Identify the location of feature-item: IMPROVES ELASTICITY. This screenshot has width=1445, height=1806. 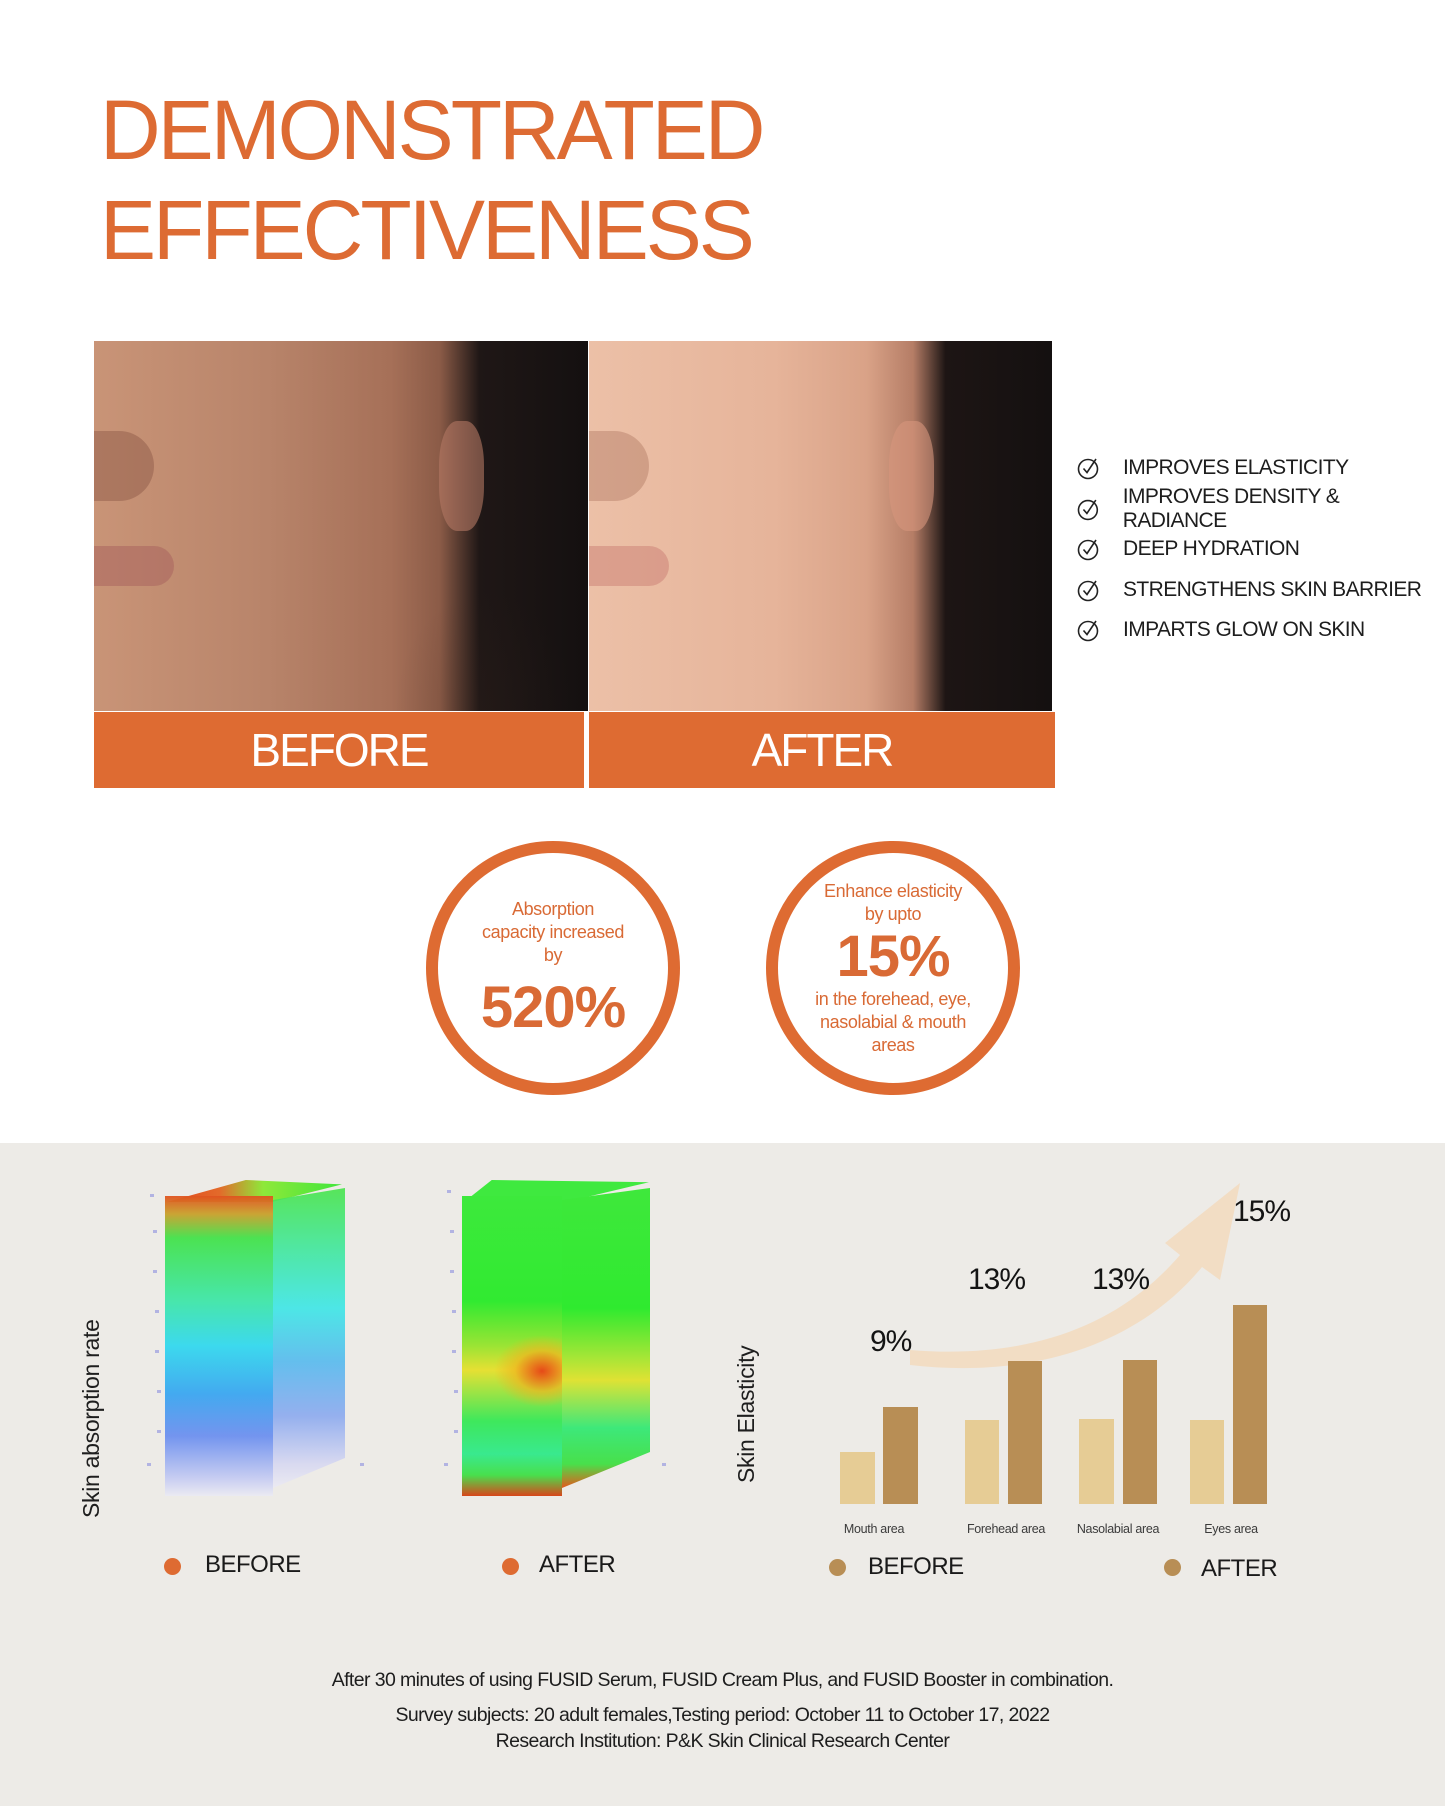
(1261, 468).